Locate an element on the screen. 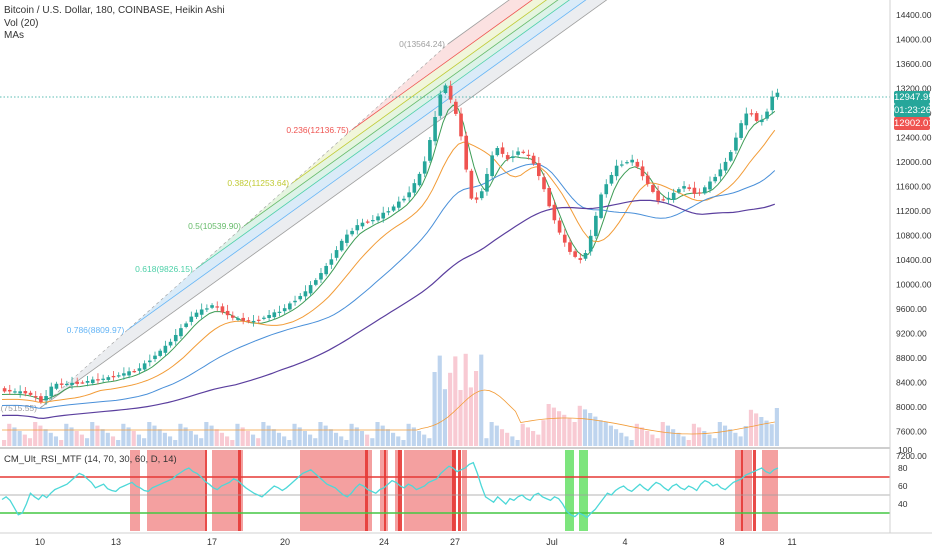 The image size is (932, 550). rsi-tick-label: 40 is located at coordinates (903, 504).